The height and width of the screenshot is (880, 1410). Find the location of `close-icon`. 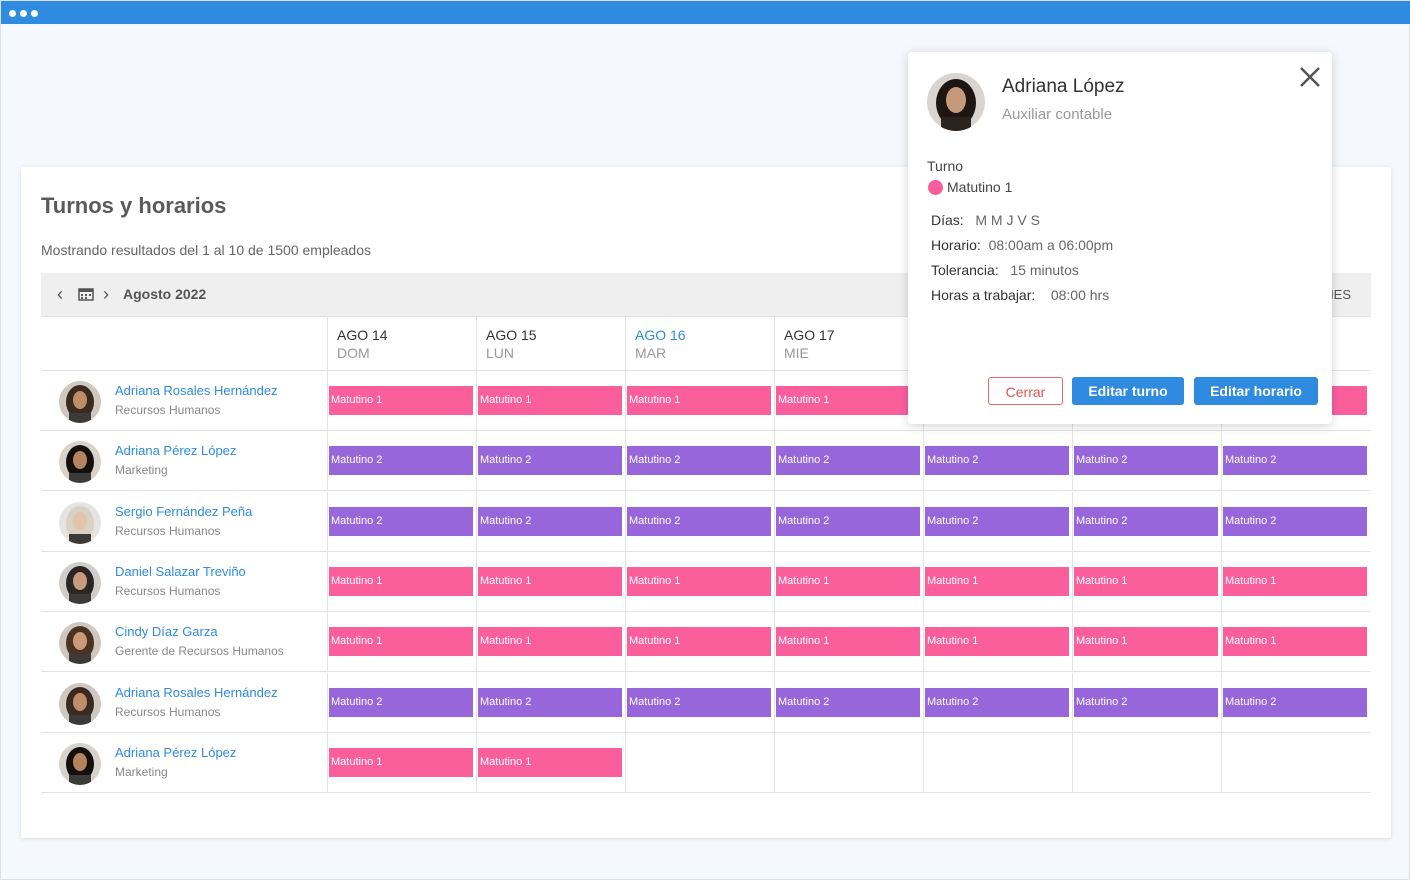

close-icon is located at coordinates (1310, 77).